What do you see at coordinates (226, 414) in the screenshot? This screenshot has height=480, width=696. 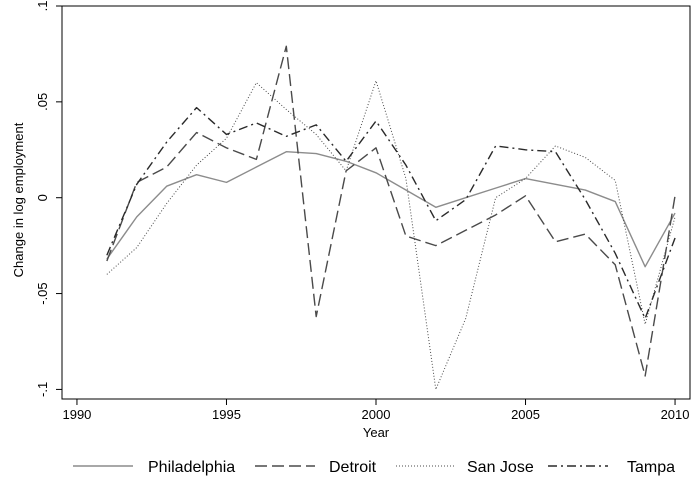 I see `x-tick-label: 1995` at bounding box center [226, 414].